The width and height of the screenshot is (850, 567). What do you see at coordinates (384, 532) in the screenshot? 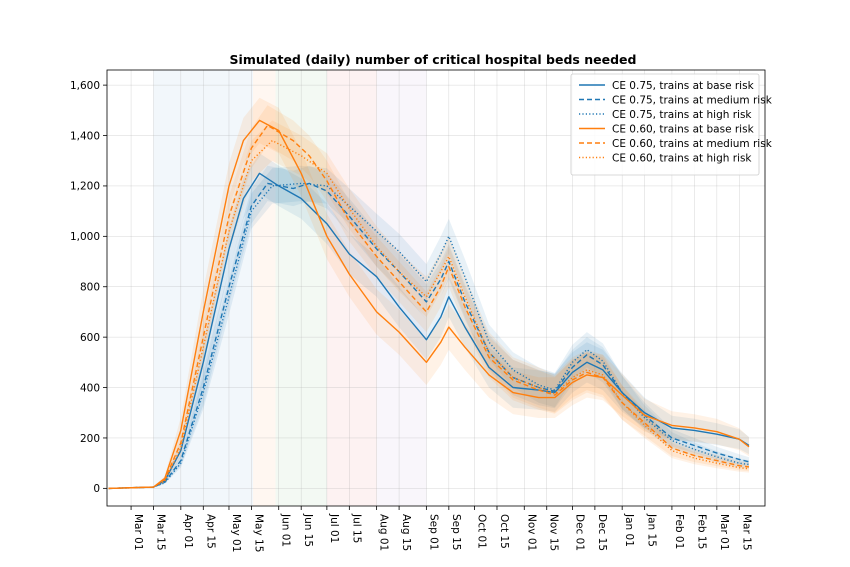
I see `x-tick-label-10: Aug 01` at bounding box center [384, 532].